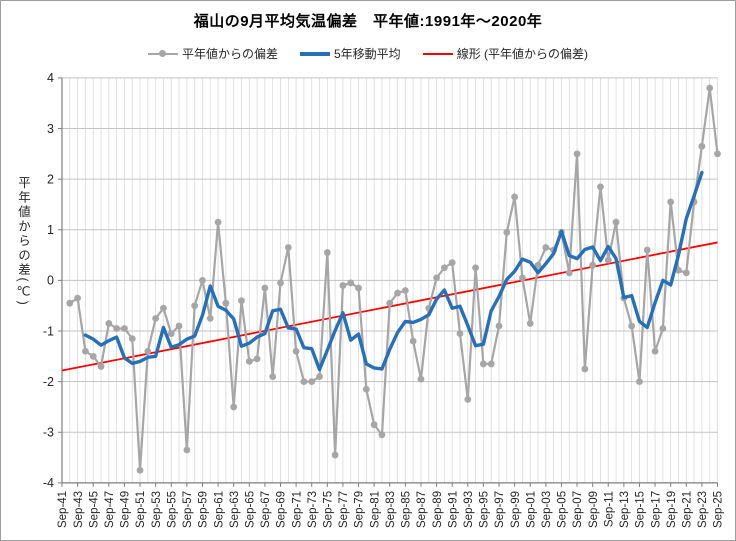 This screenshot has height=541, width=736. Describe the element at coordinates (297, 509) in the screenshot. I see `x-tick-label: Sep-71` at that location.